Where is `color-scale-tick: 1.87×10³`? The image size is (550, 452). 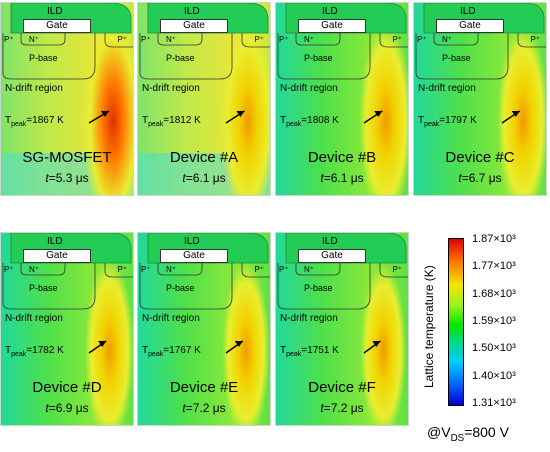 color-scale-tick: 1.87×10³ is located at coordinates (494, 239).